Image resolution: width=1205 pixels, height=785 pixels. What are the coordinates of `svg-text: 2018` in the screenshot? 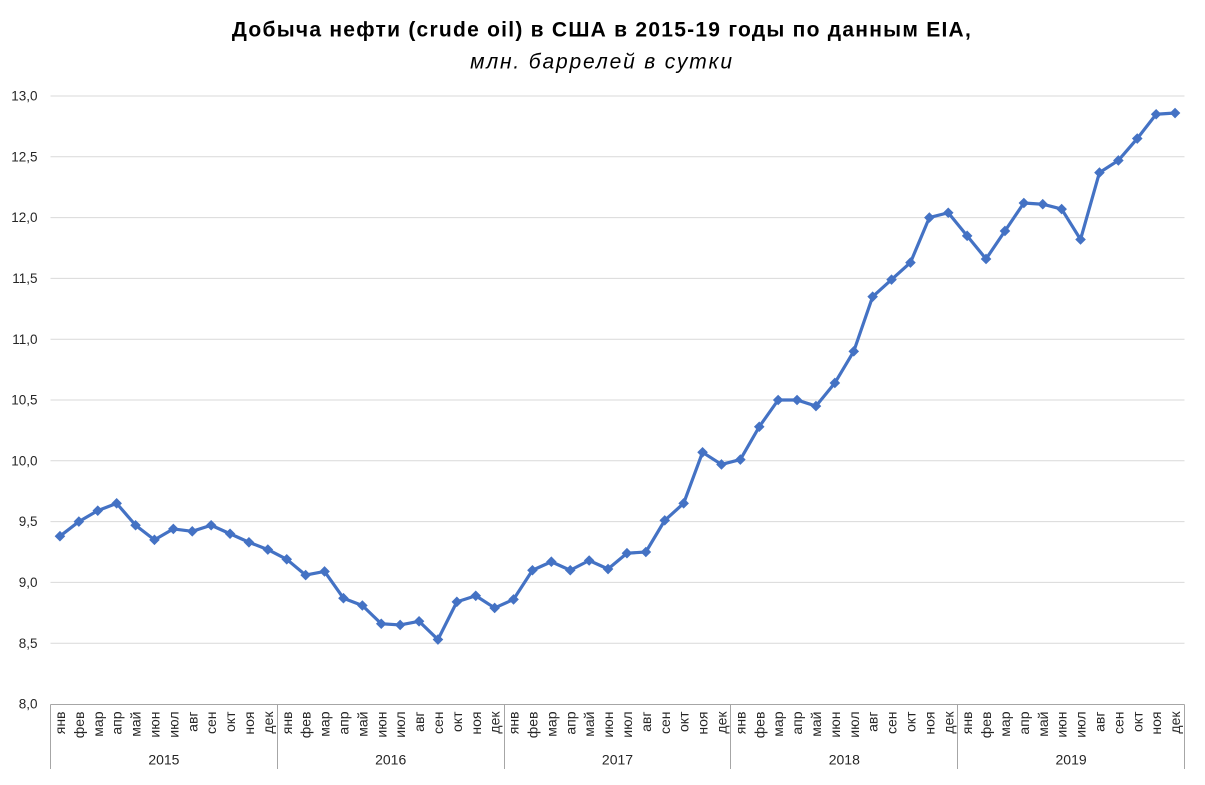 It's located at (844, 760).